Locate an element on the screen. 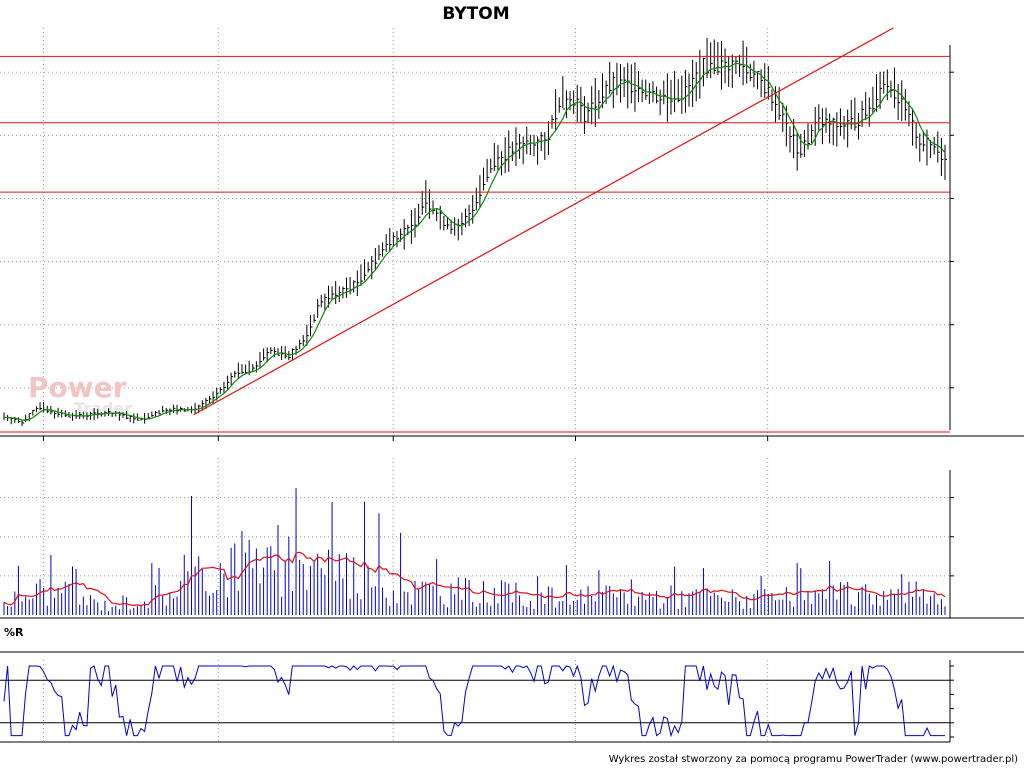 The height and width of the screenshot is (768, 1024). wr-panel-title: %R is located at coordinates (14, 632).